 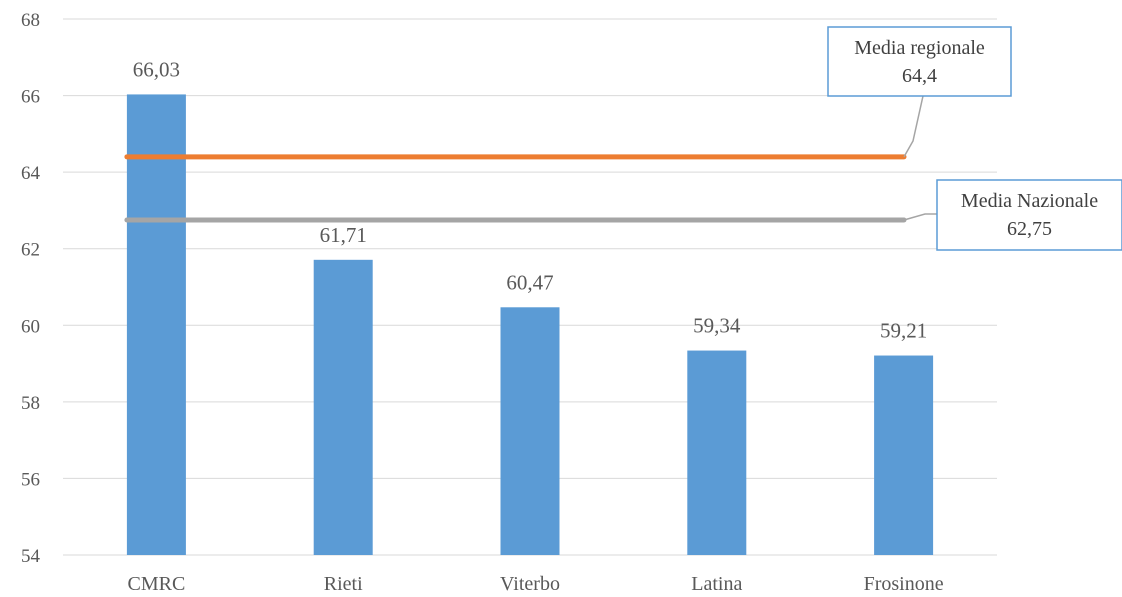 What do you see at coordinates (30, 403) in the screenshot?
I see `y-tick-label: 58` at bounding box center [30, 403].